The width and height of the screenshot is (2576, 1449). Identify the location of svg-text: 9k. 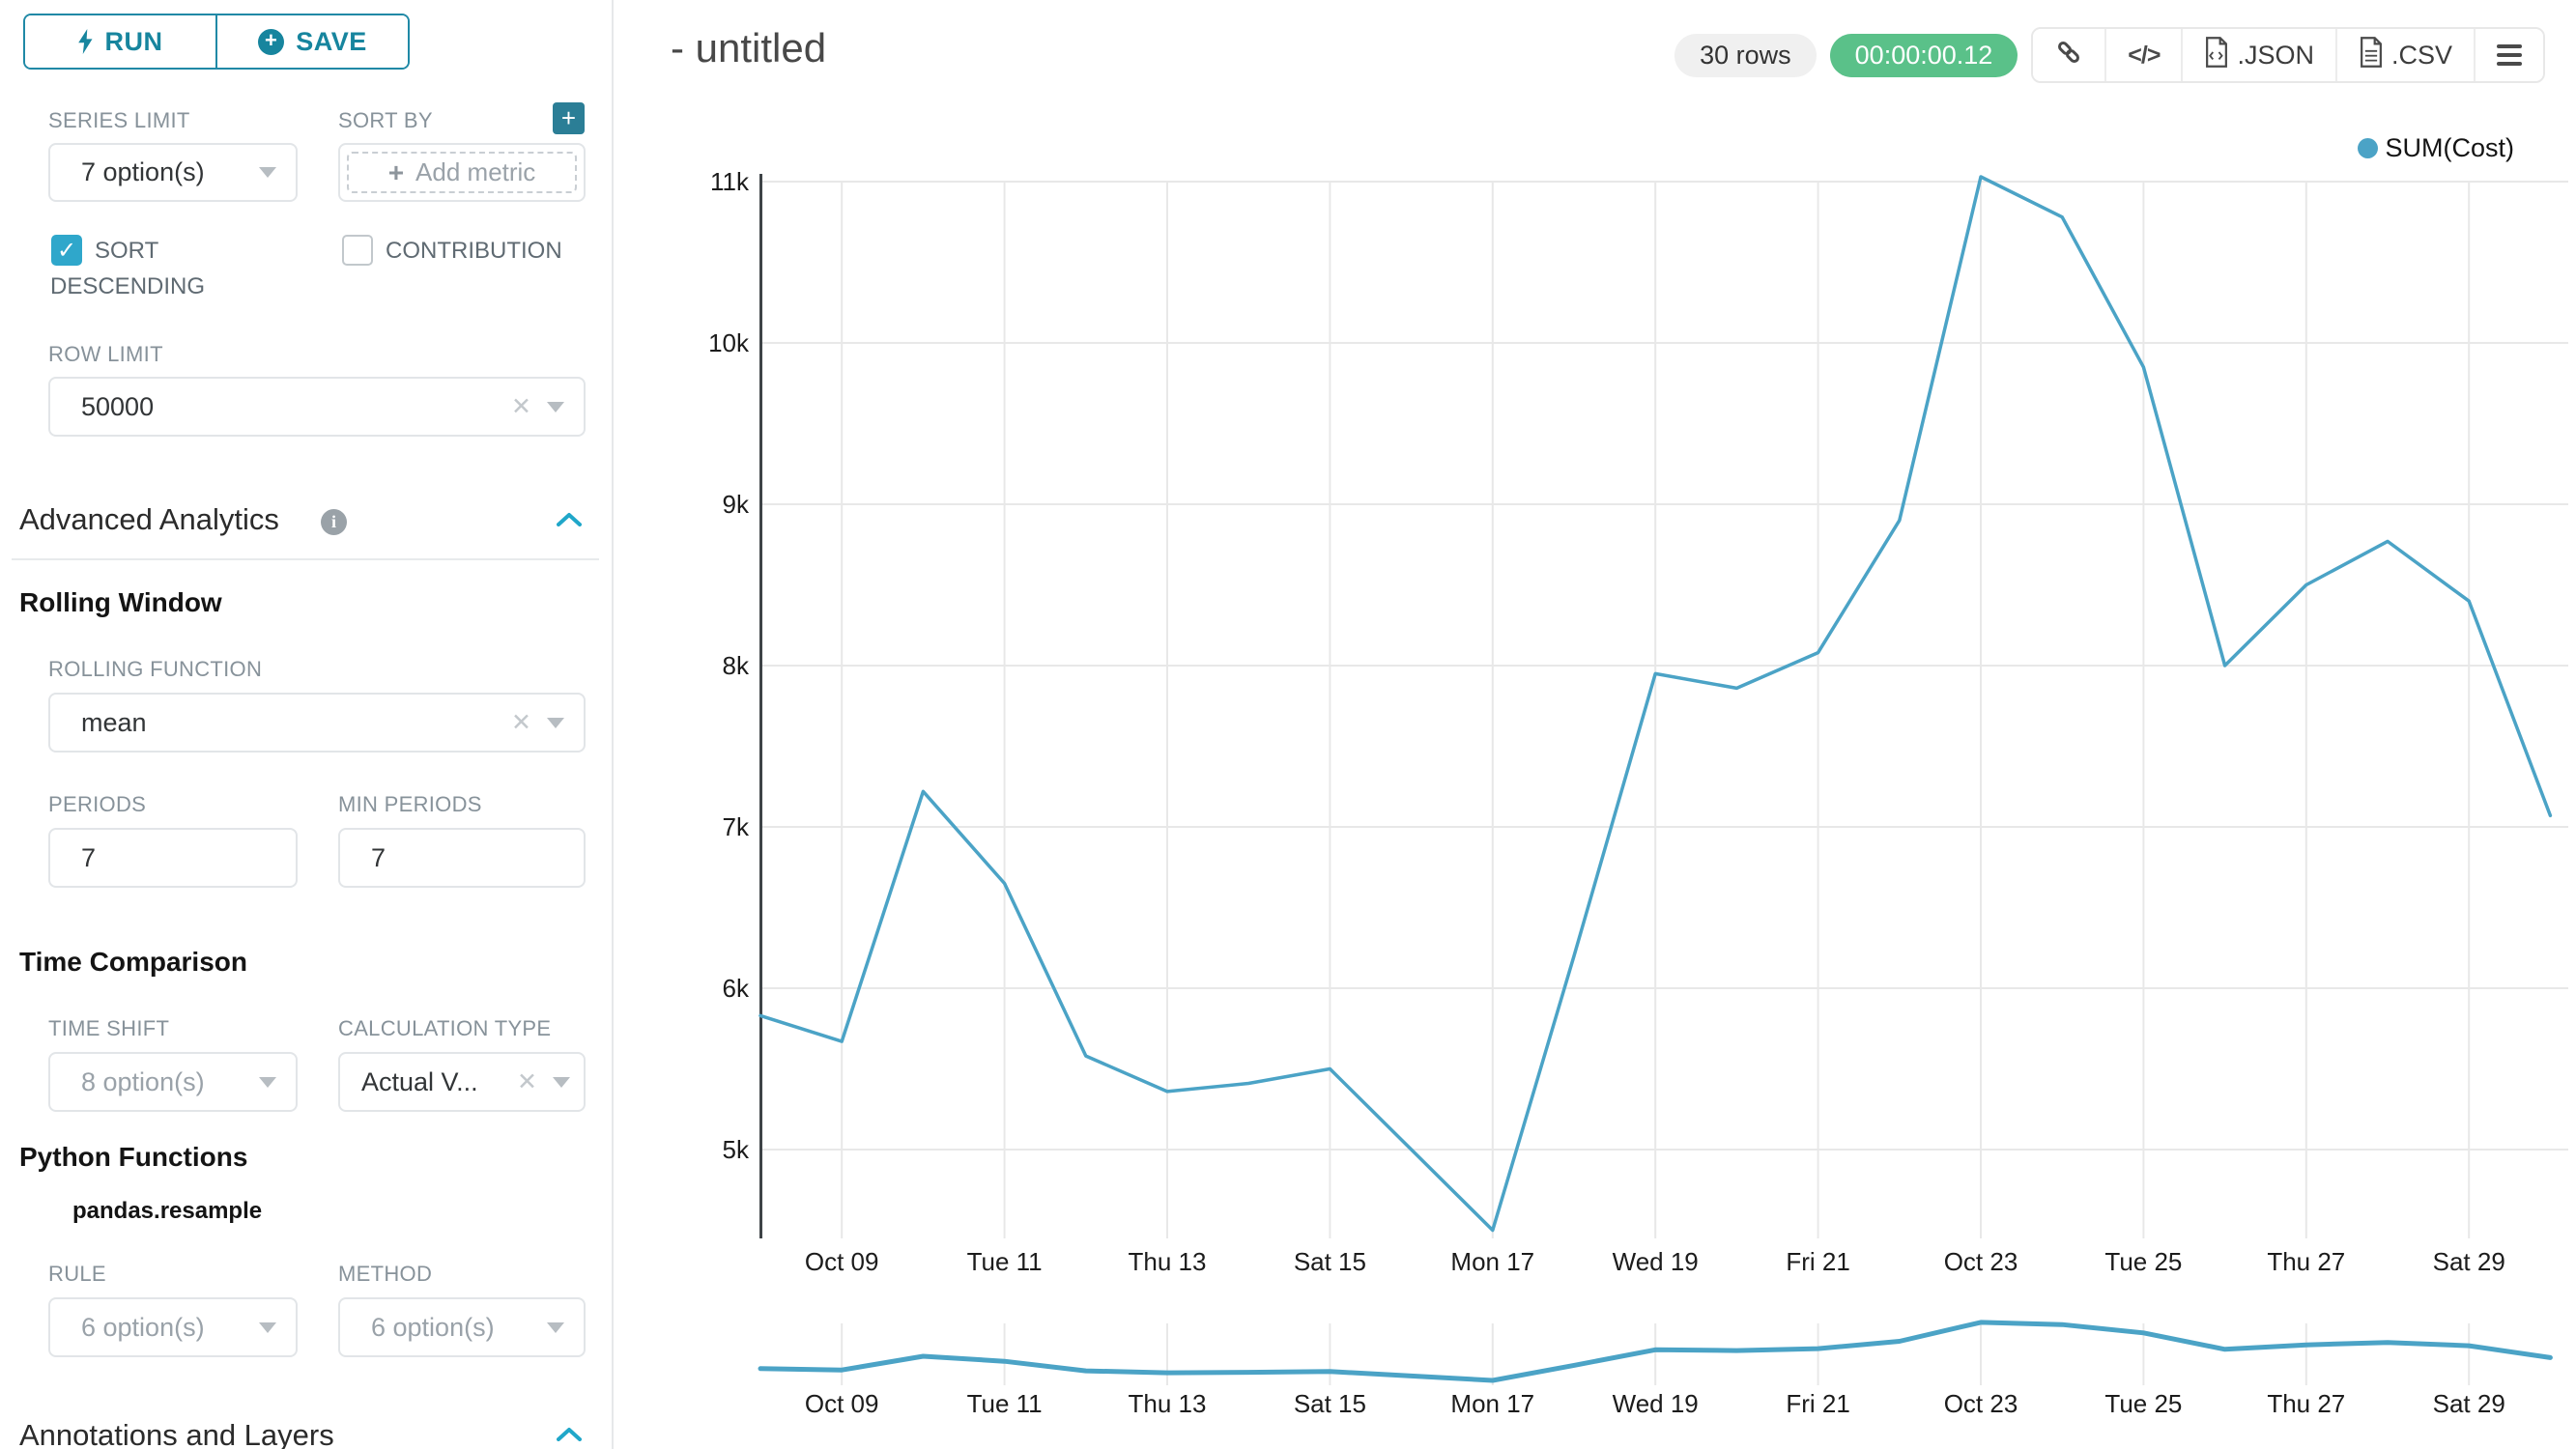
(737, 505).